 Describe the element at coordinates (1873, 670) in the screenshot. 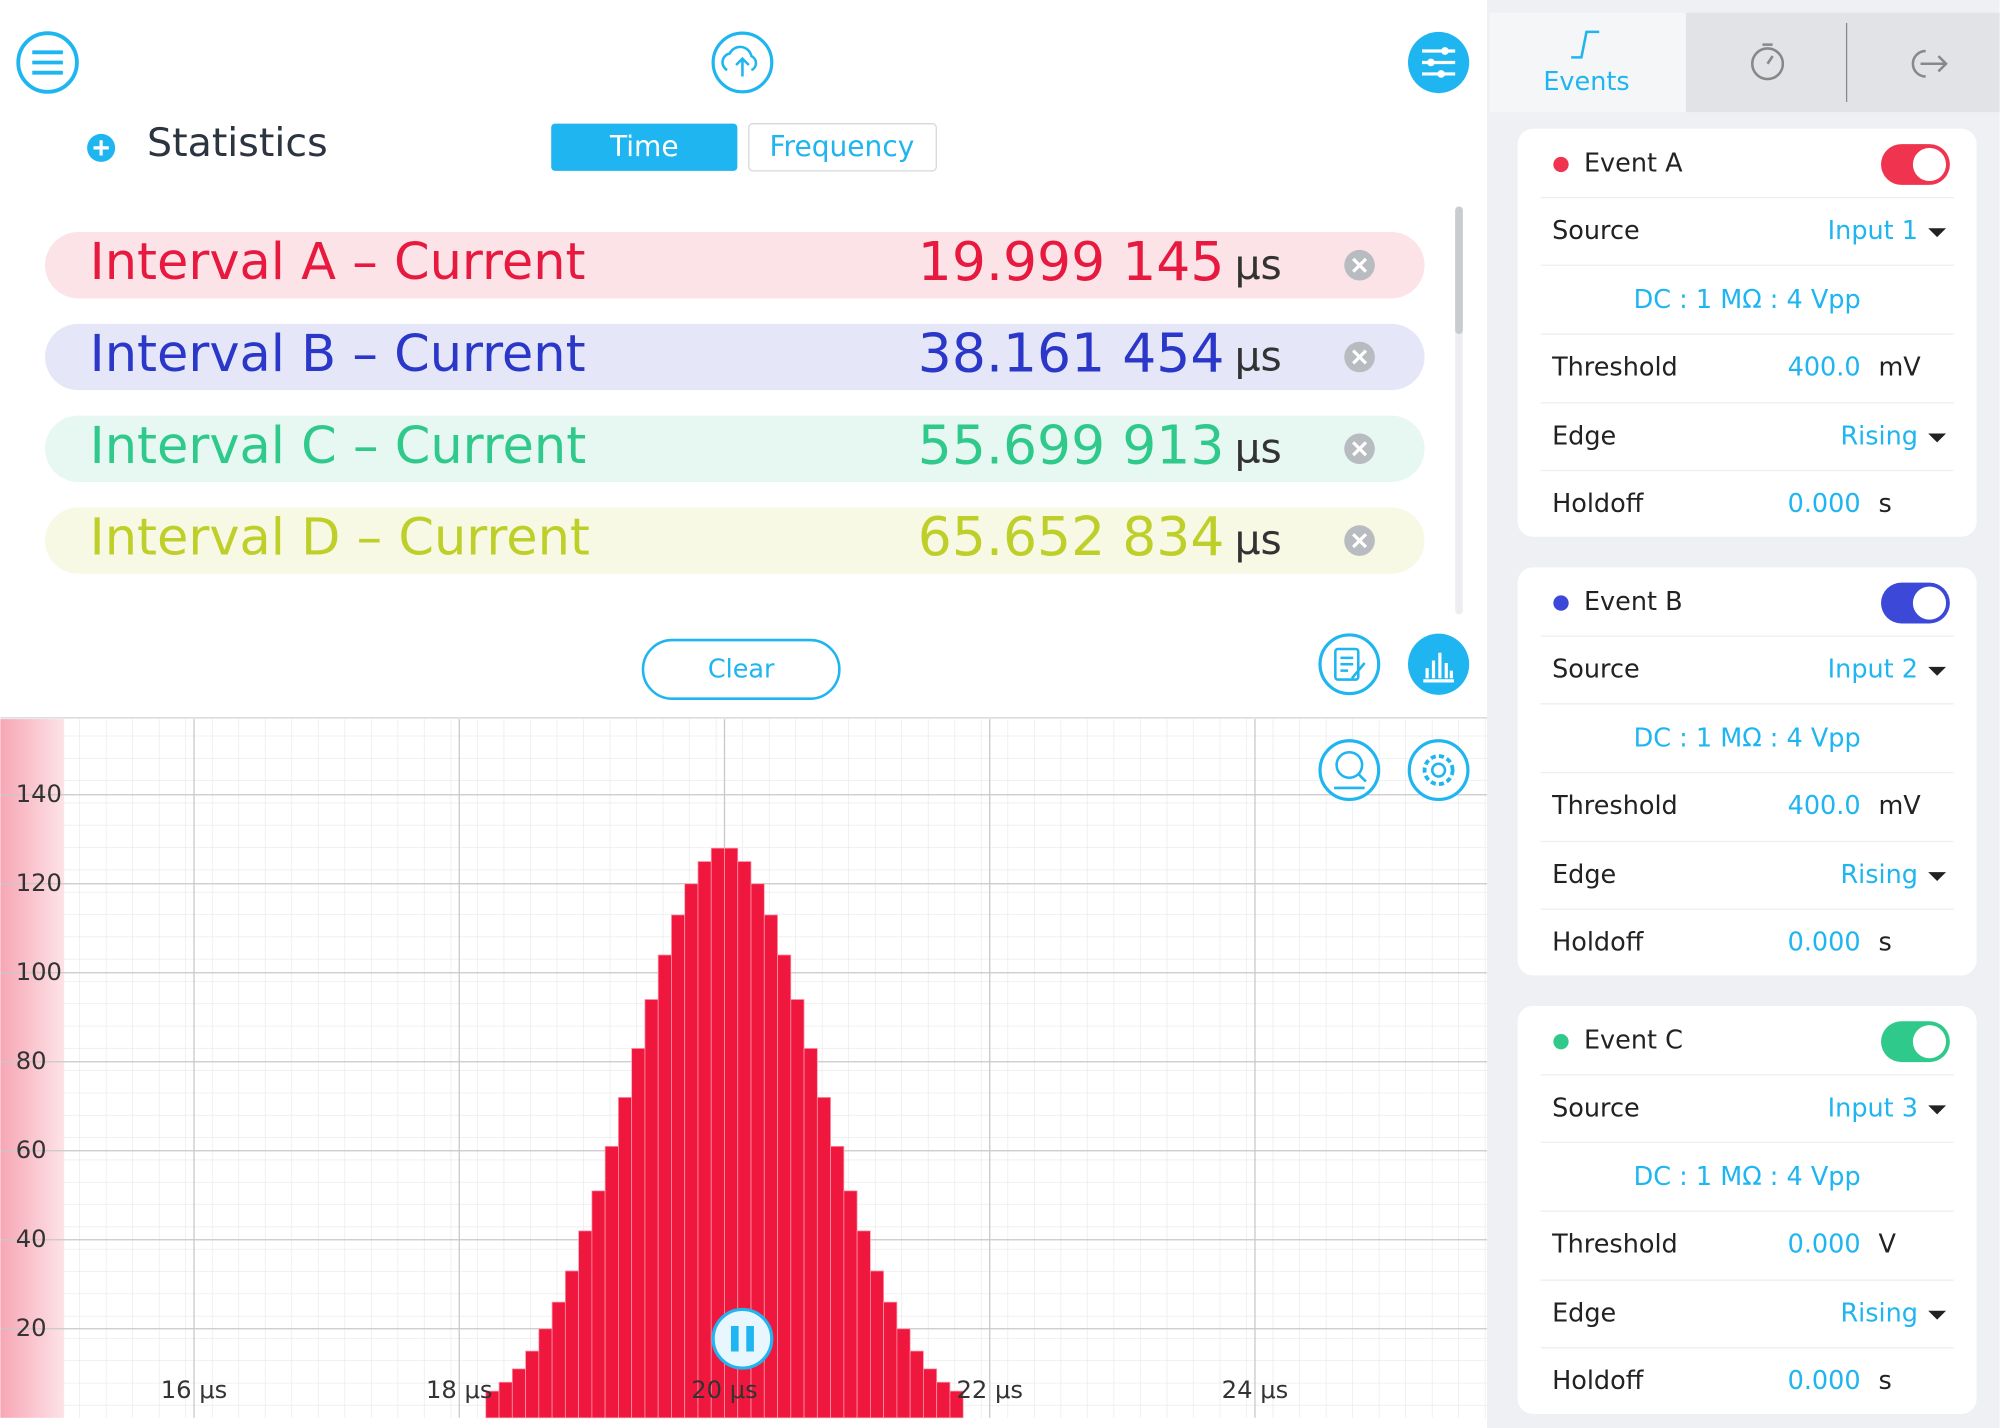

I see `field-dropdown: Input 2` at that location.